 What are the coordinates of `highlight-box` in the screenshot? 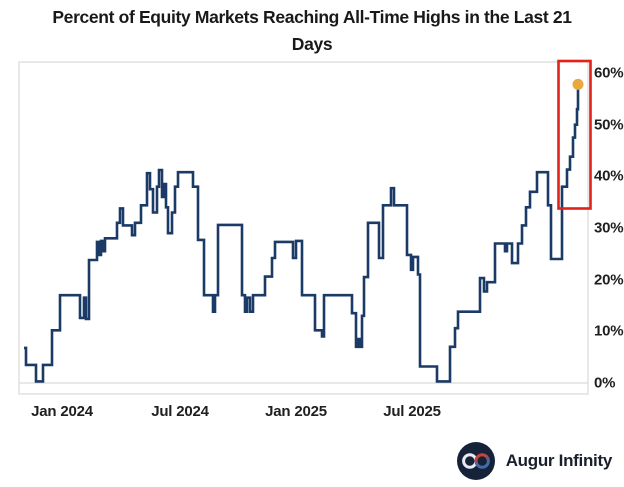 It's located at (574, 134).